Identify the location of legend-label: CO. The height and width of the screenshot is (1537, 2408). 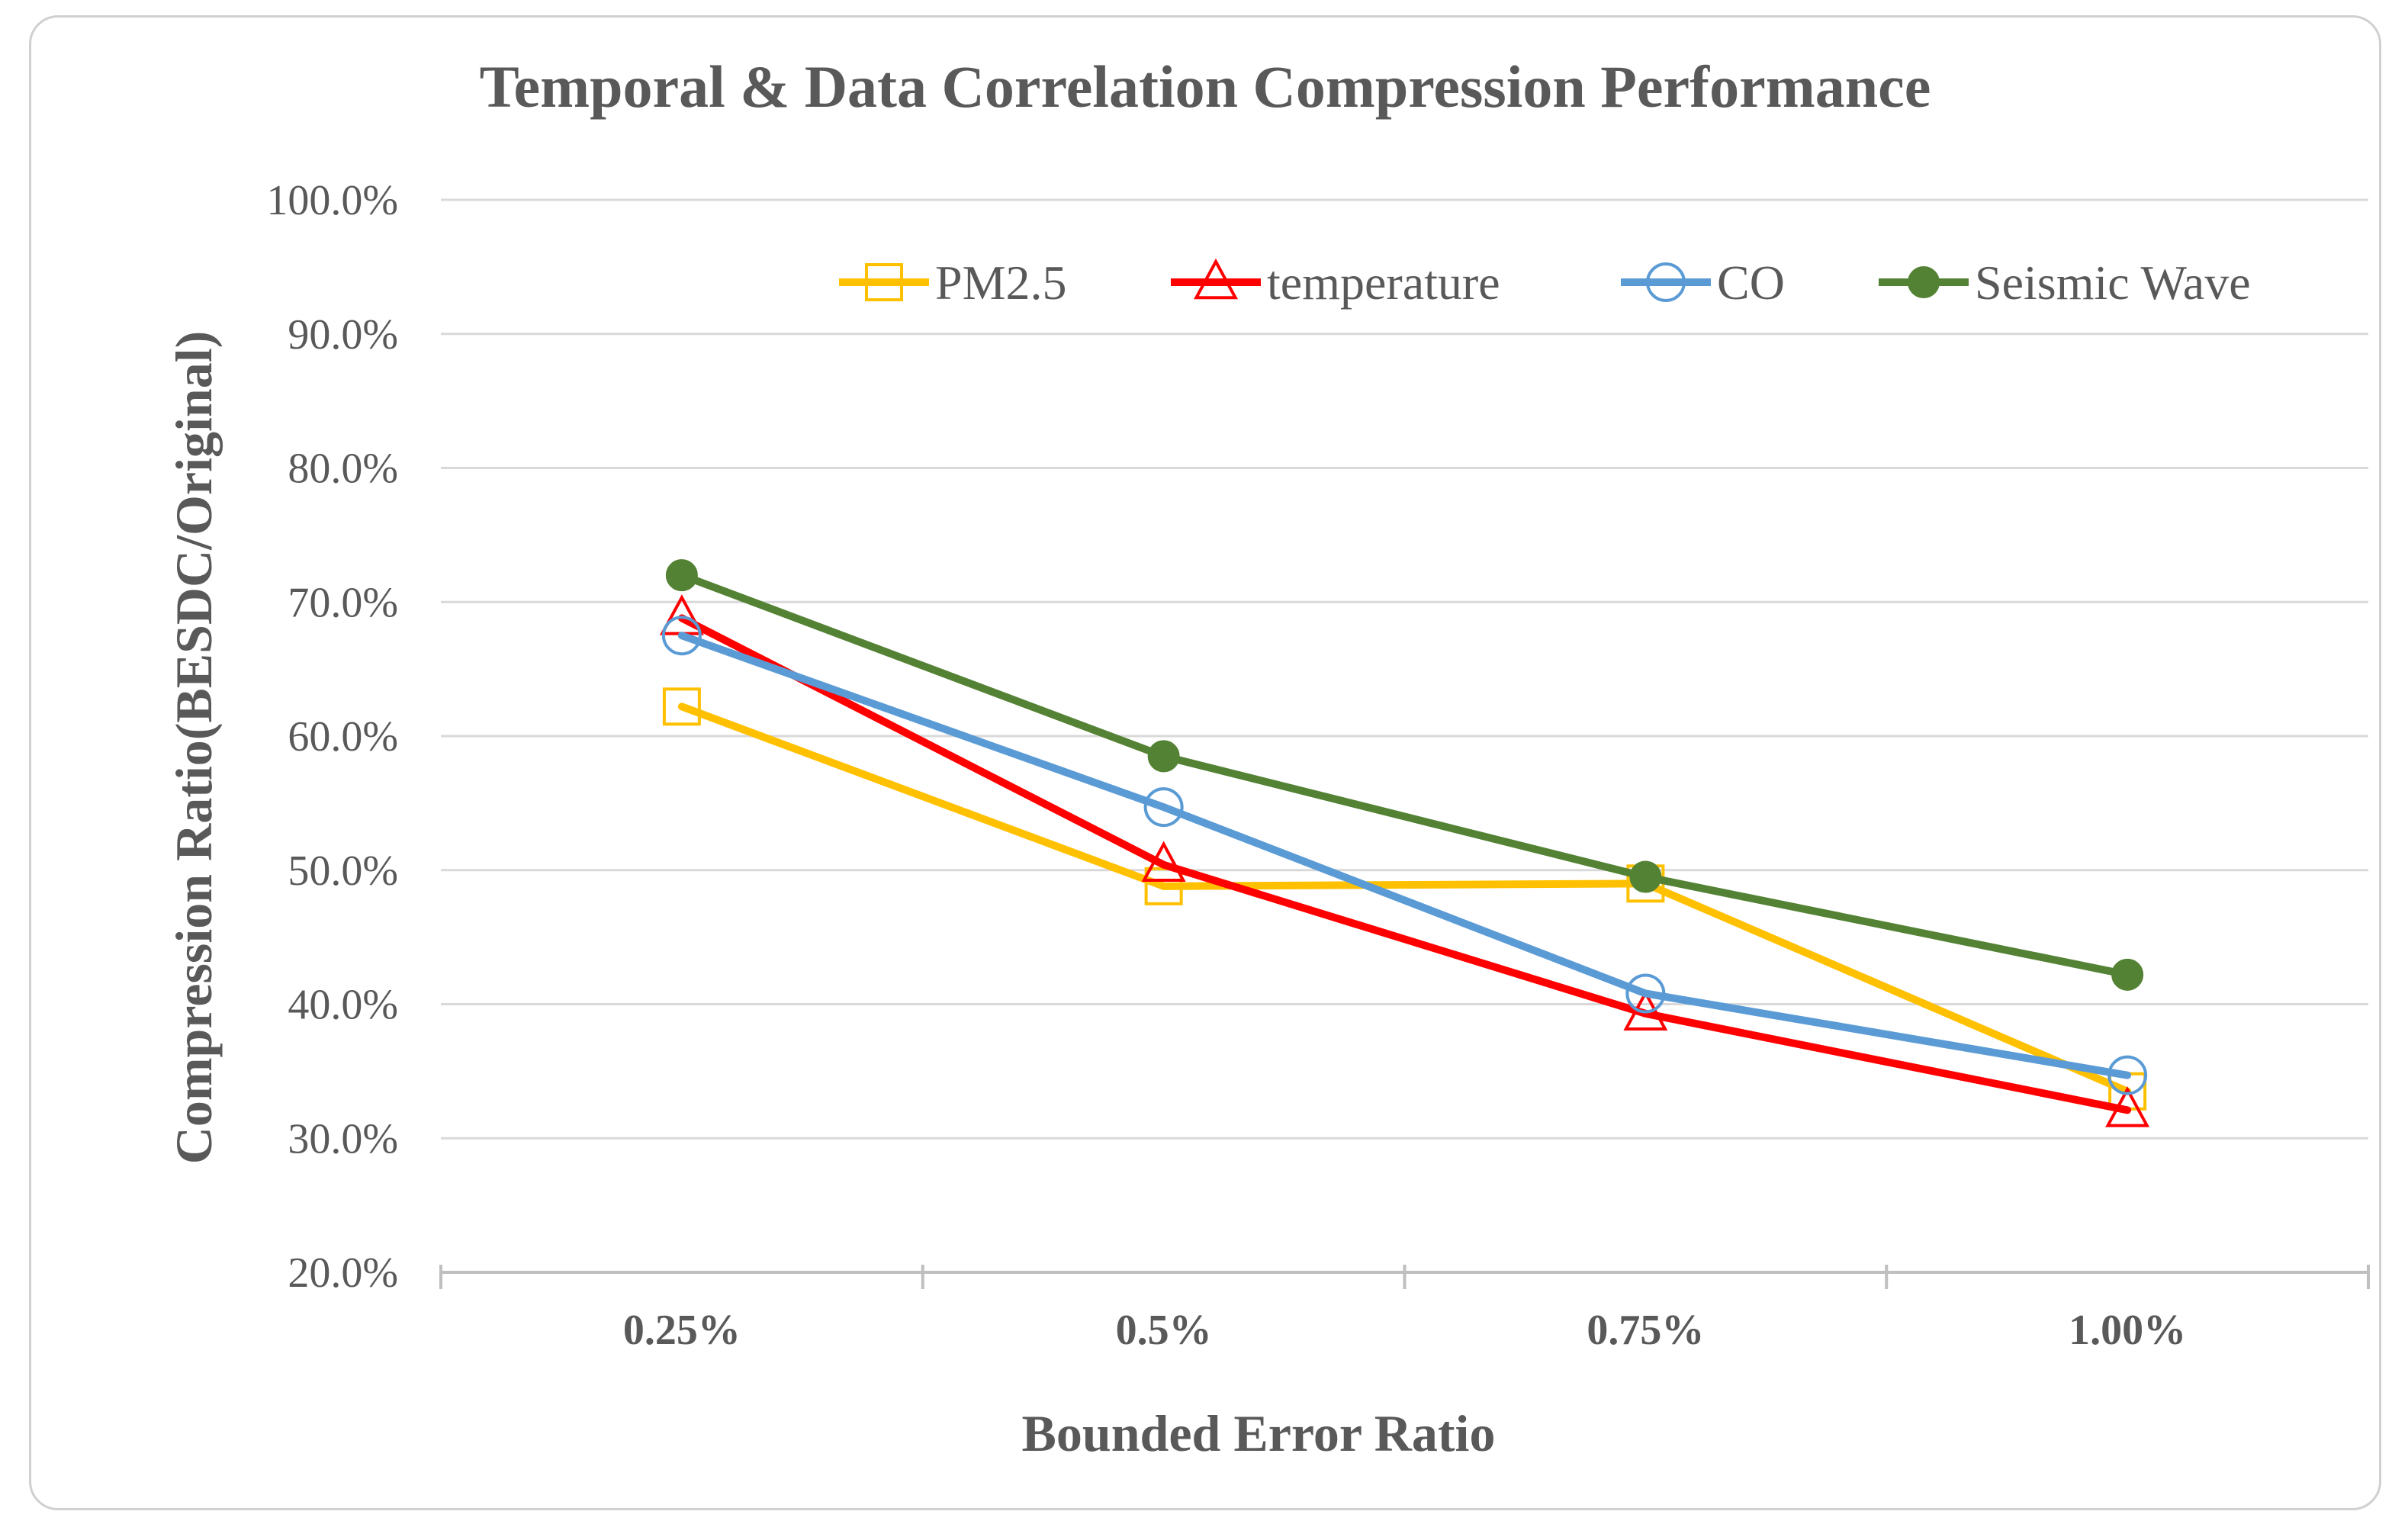
(1751, 283).